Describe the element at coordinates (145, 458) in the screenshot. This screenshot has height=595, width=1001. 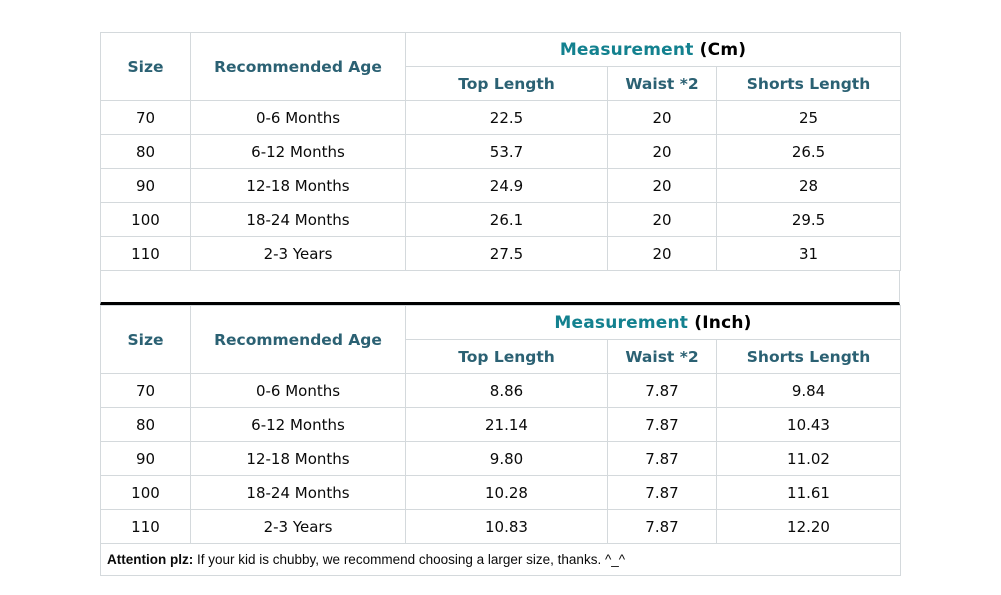
I see `inch-size-90: 90` at that location.